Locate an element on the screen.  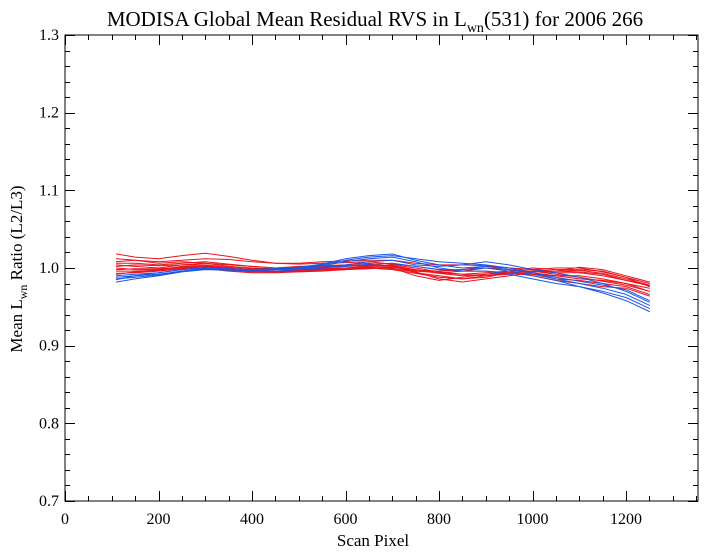
x-tick-label: 600 is located at coordinates (346, 519).